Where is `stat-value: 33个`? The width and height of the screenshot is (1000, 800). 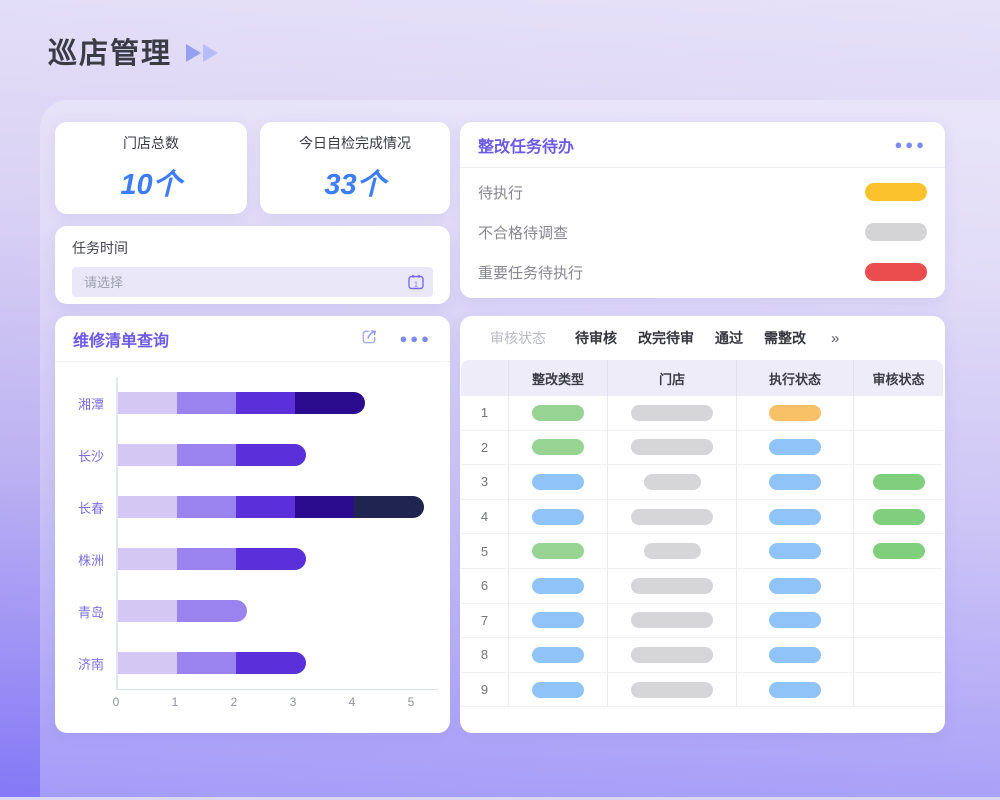
stat-value: 33个 is located at coordinates (355, 185).